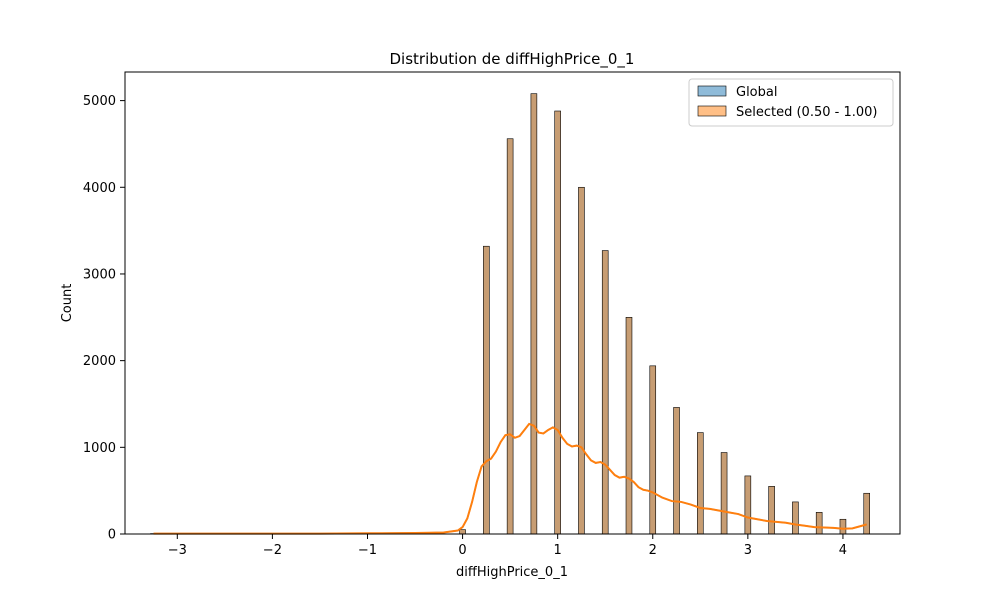 The height and width of the screenshot is (600, 1000). I want to click on kde-line-selected, so click(510, 478).